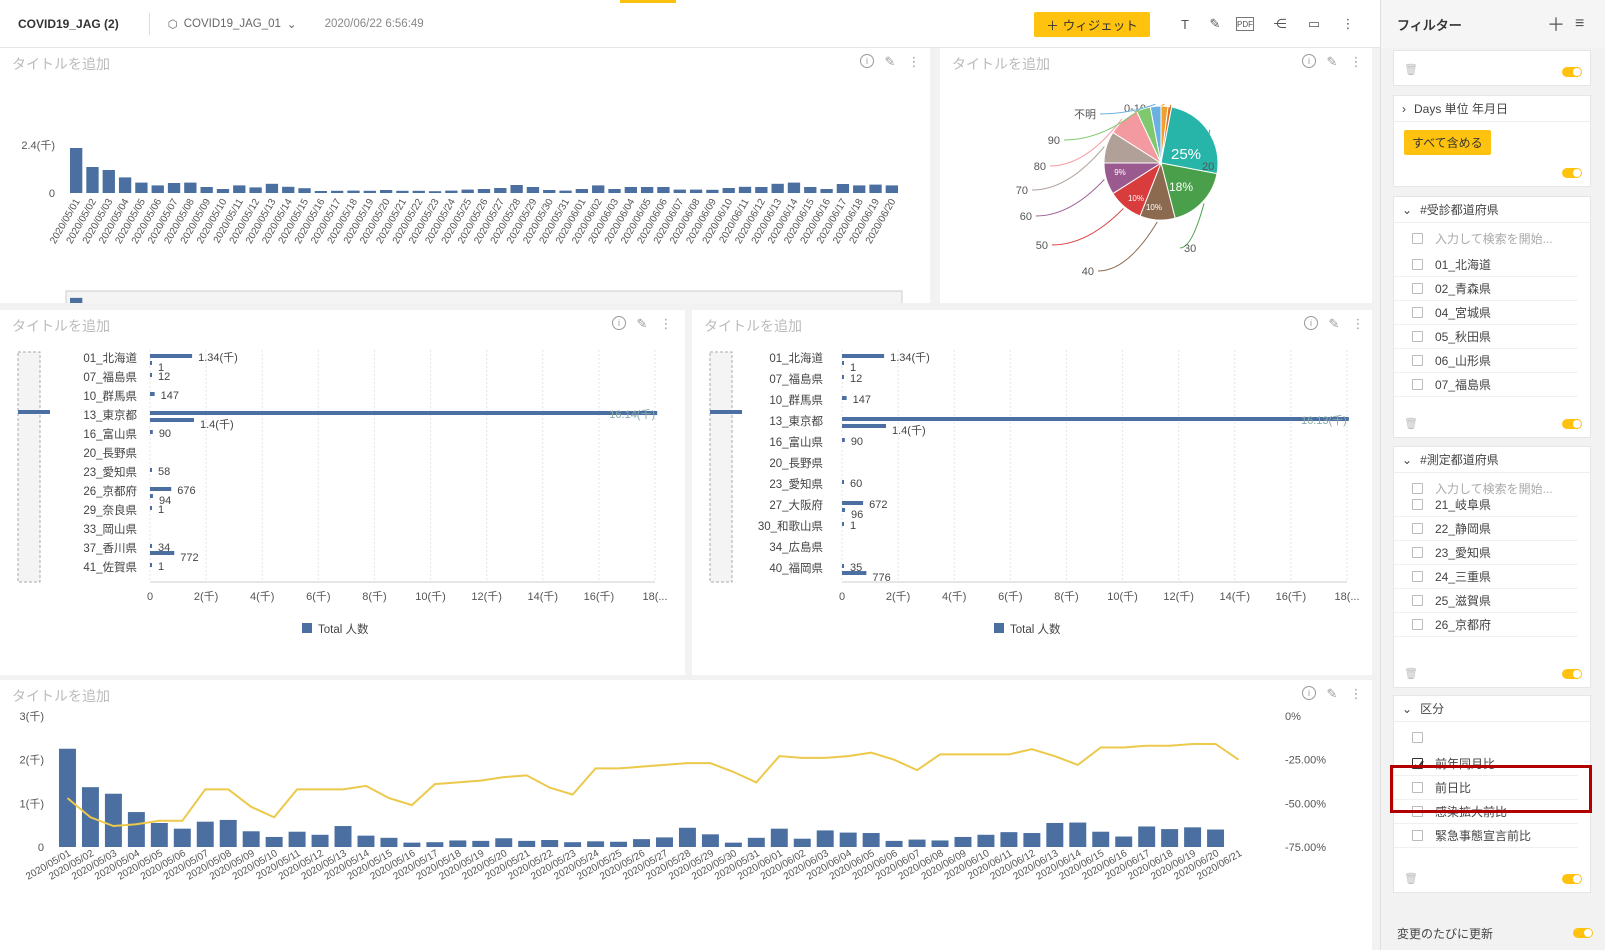 The height and width of the screenshot is (950, 1605). Describe the element at coordinates (1463, 313) in the screenshot. I see `filter-option-label: 04_宮城県` at that location.